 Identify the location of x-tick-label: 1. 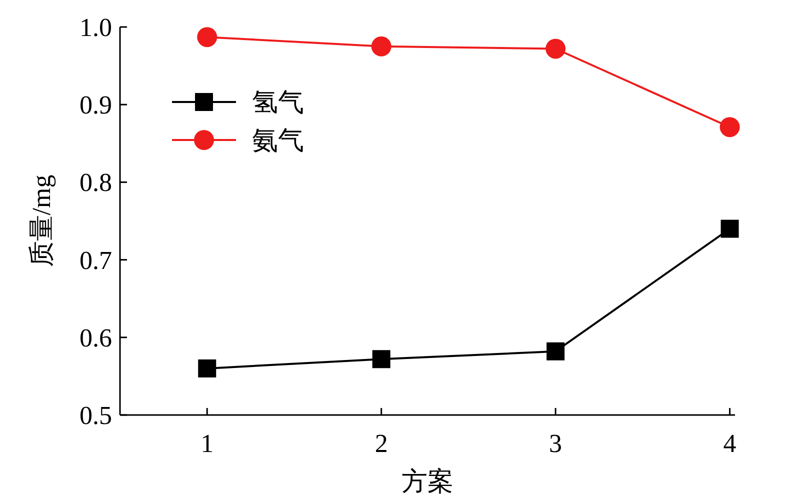
(207, 443).